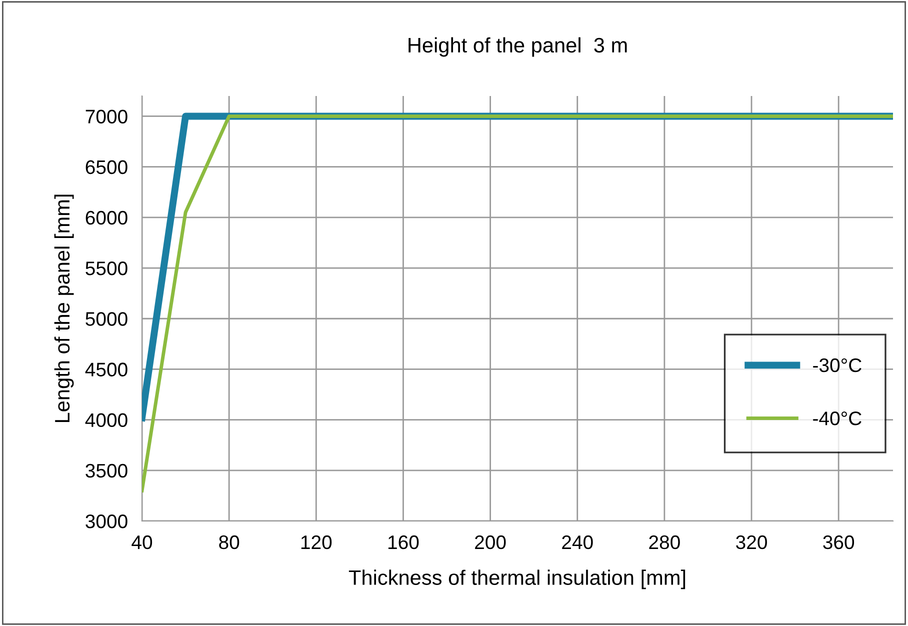 The image size is (908, 626). Describe the element at coordinates (64, 308) in the screenshot. I see `y-axis-title: Length of the panel [mm]` at that location.